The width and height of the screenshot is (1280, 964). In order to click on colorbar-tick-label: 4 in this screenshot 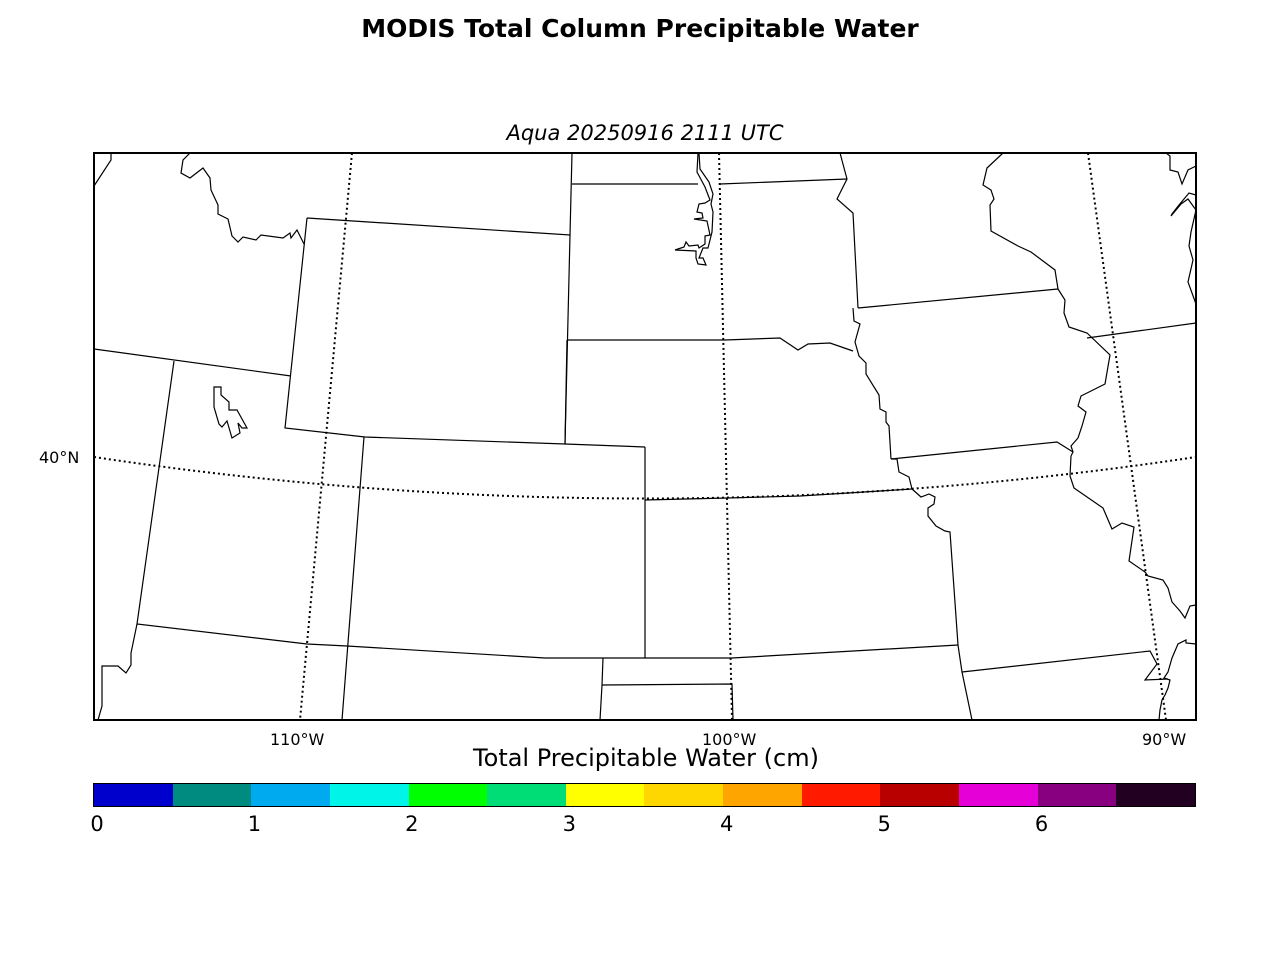, I will do `click(727, 824)`.